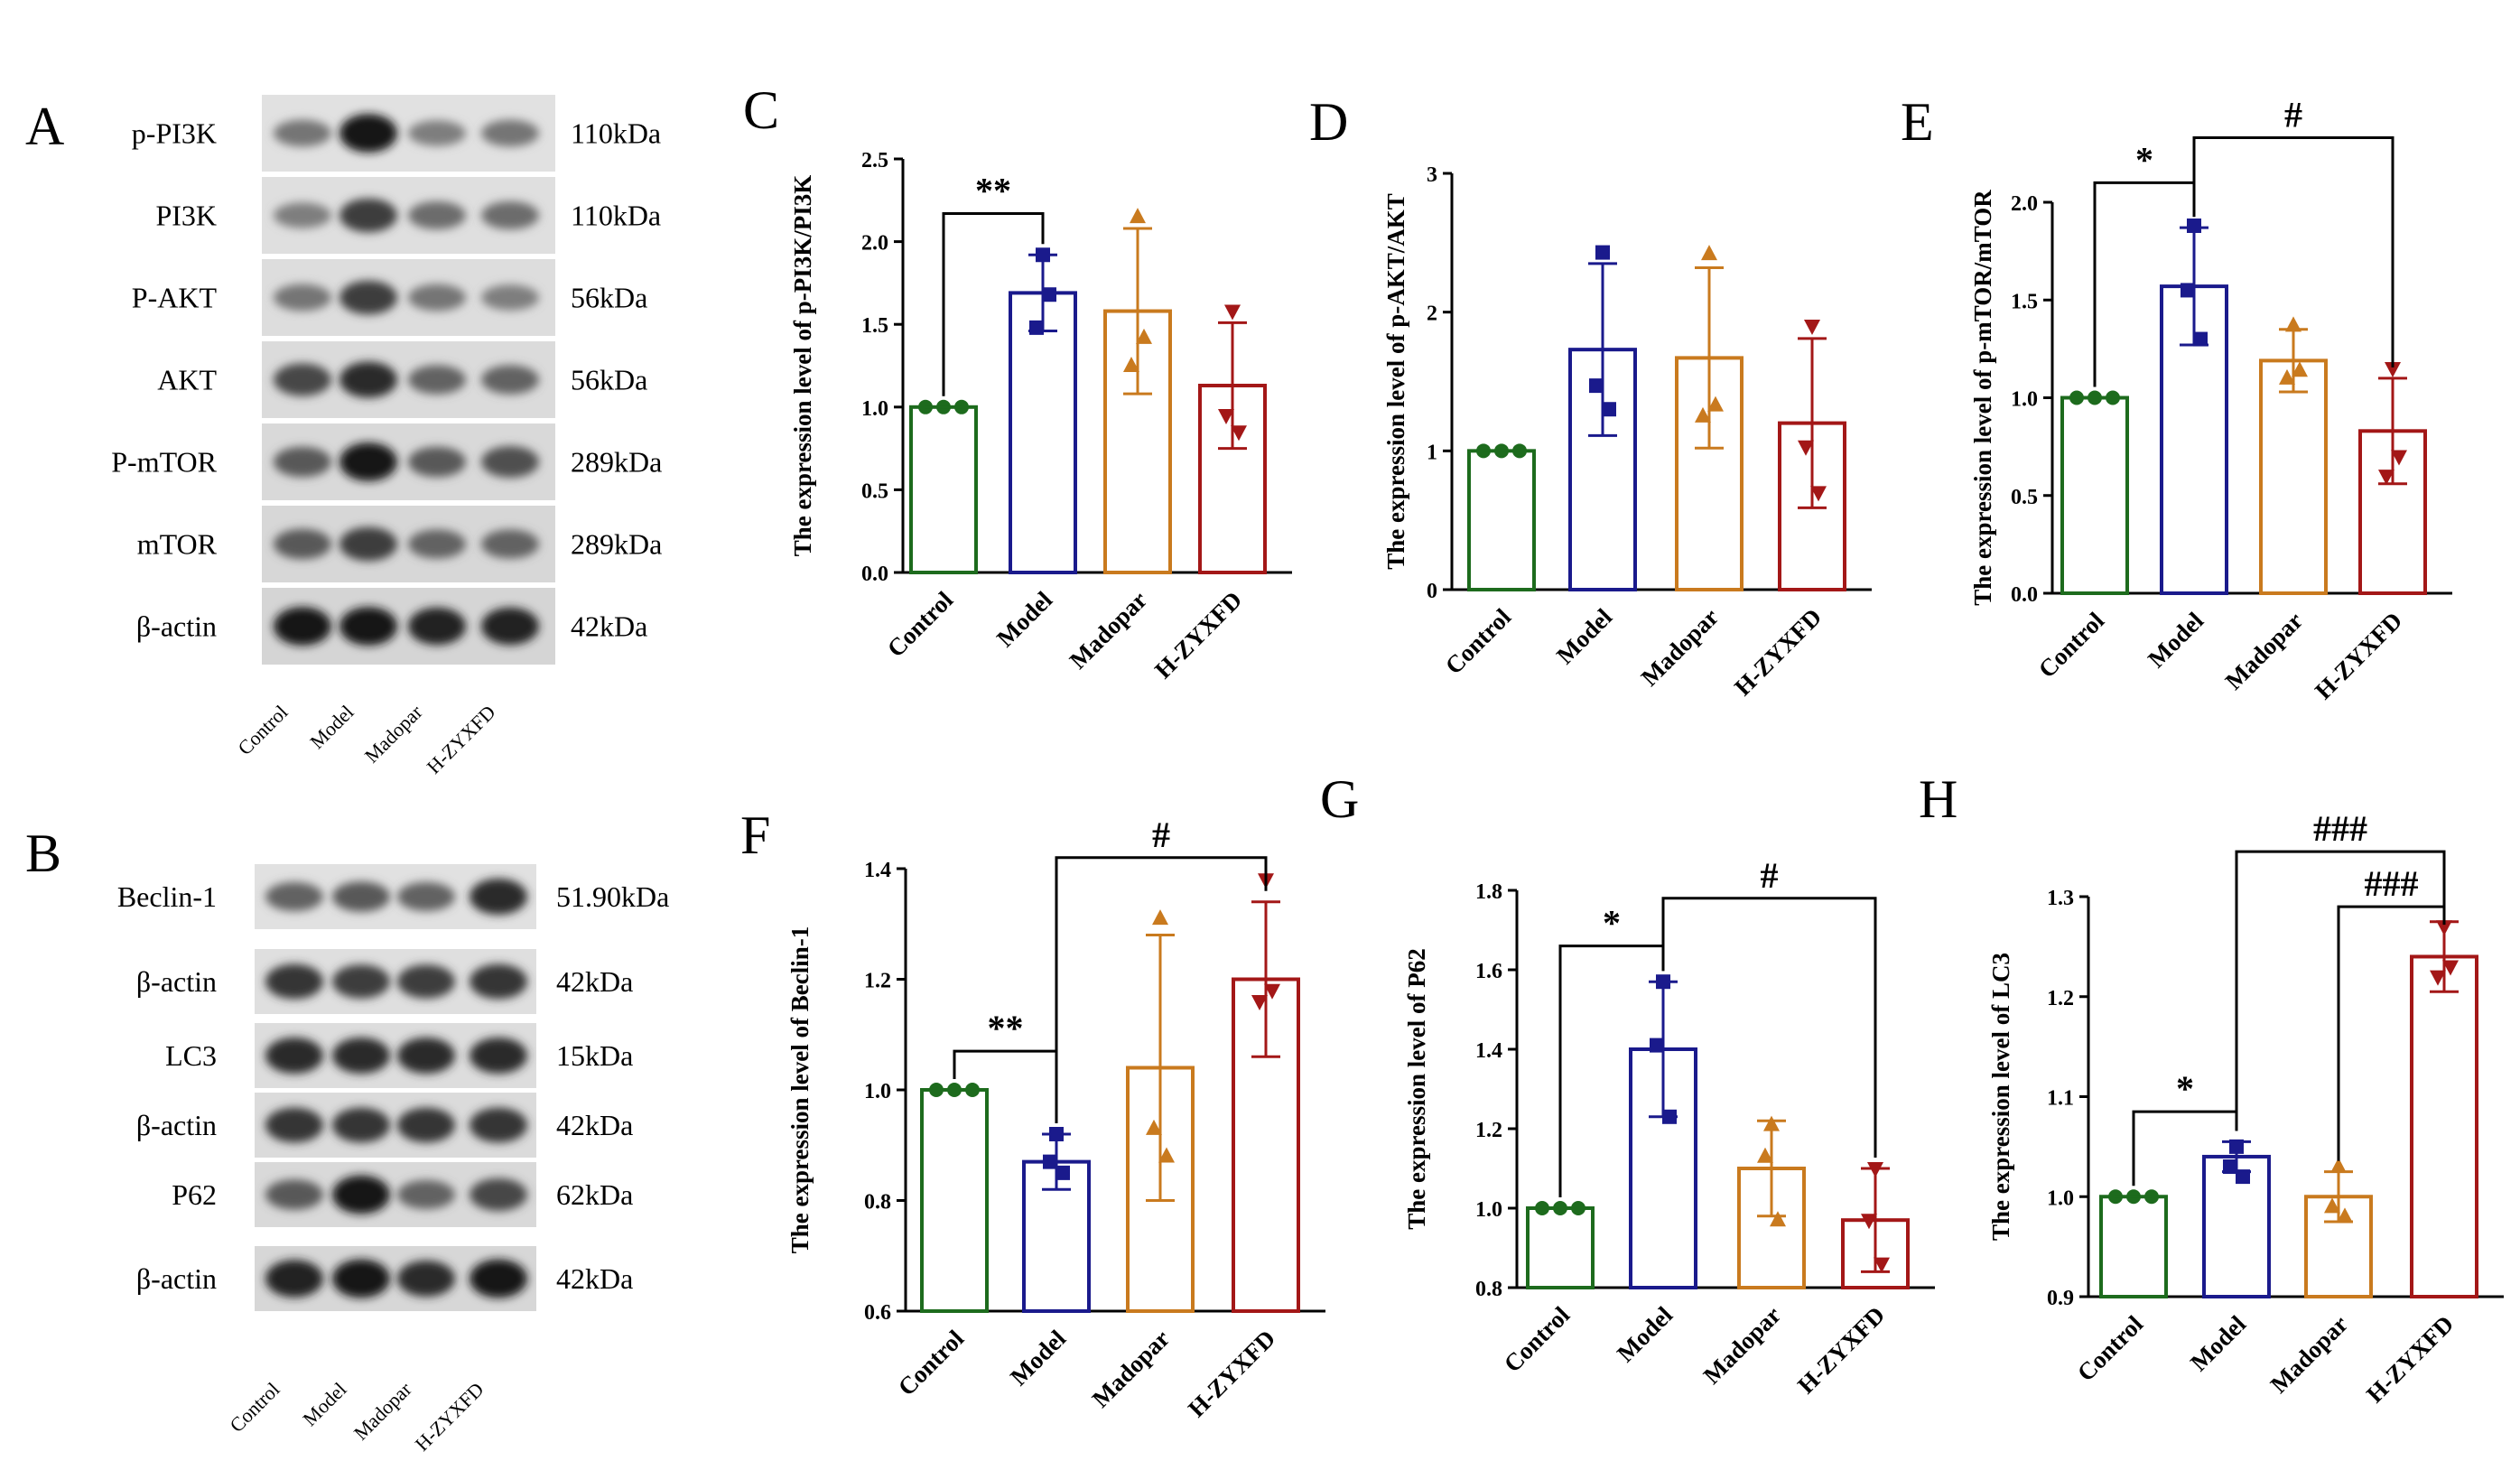 The image size is (2520, 1461). I want to click on y-tick-label: 0, so click(1432, 592).